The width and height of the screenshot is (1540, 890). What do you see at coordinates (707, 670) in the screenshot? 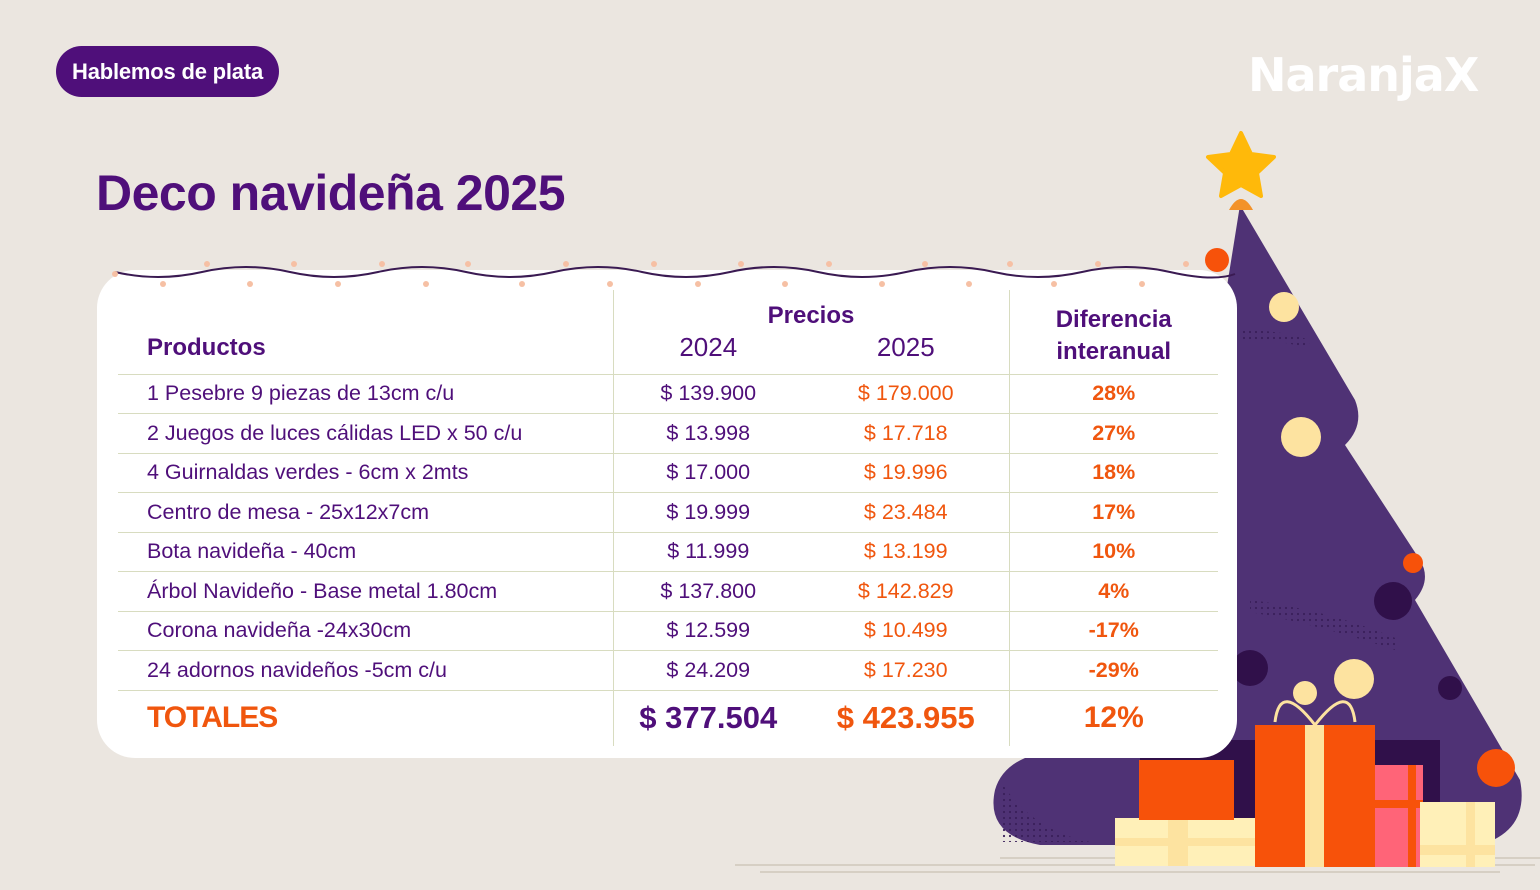
I see `price-2024: $ 24.209` at bounding box center [707, 670].